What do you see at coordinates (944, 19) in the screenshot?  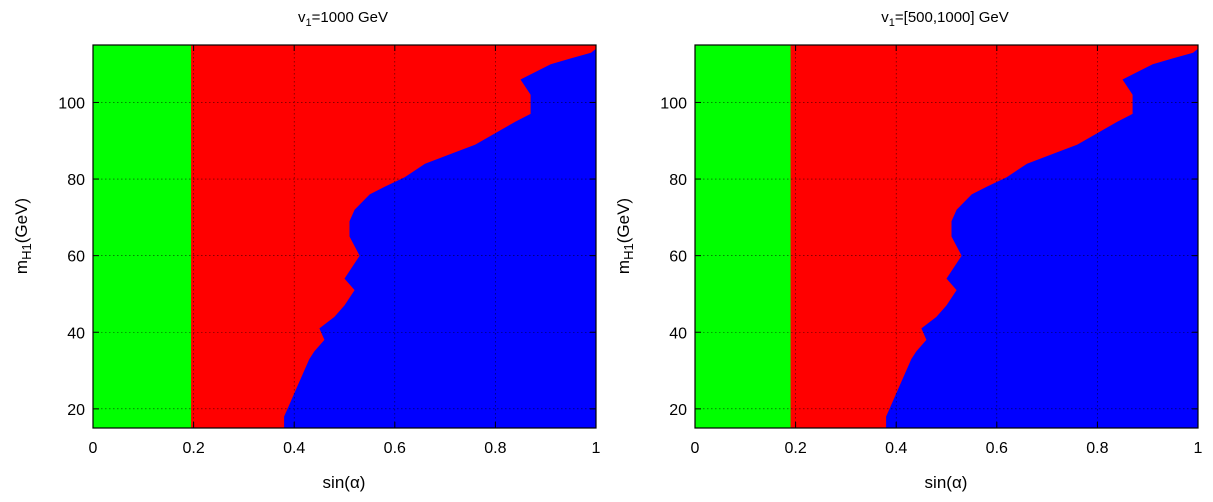 I see `chart-title-2: v1=[500,1000] GeV` at bounding box center [944, 19].